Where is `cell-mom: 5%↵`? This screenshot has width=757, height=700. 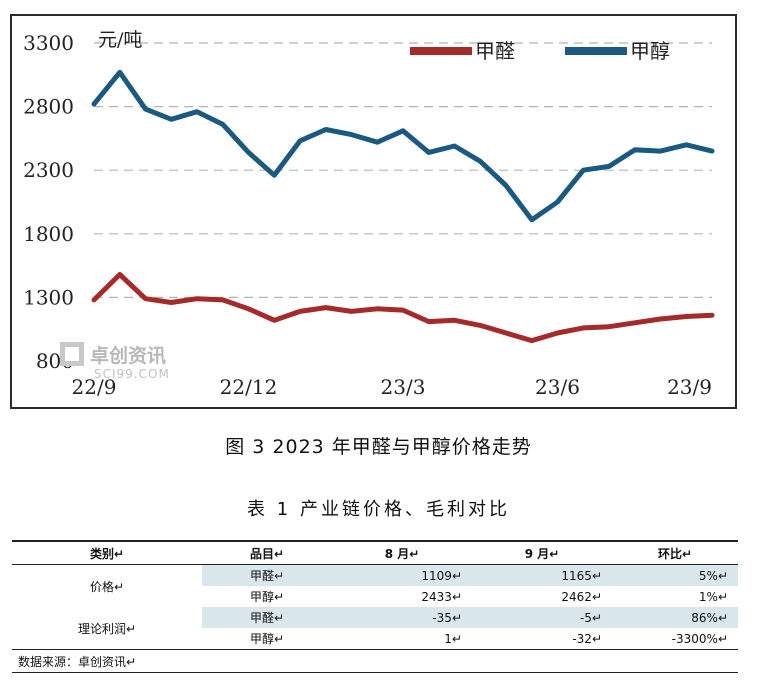 cell-mom: 5%↵ is located at coordinates (675, 575).